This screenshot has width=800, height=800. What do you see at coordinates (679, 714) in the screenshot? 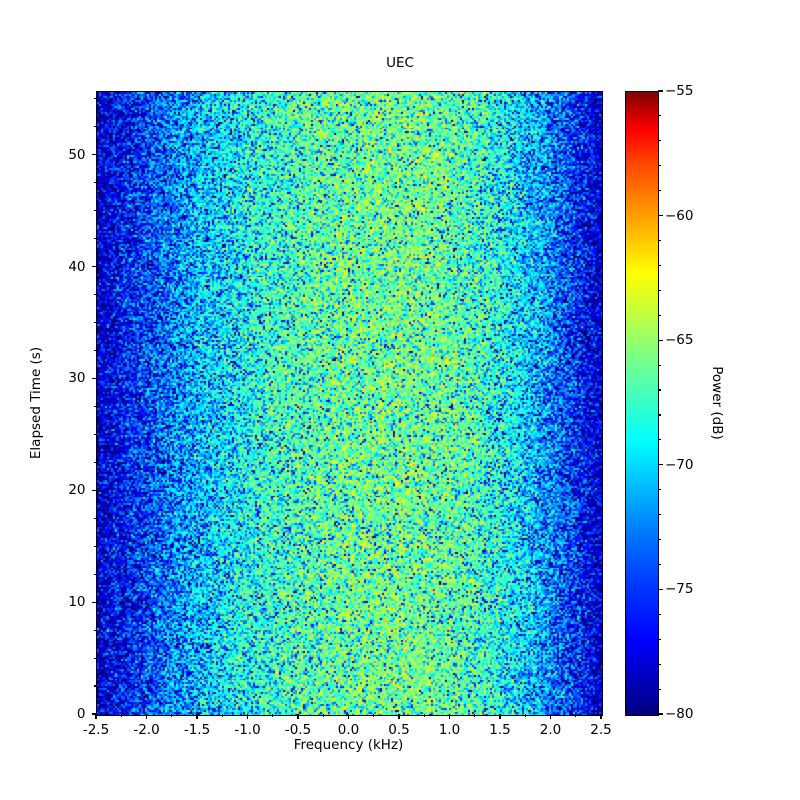
I see `colorbar-tick-label: −80` at bounding box center [679, 714].